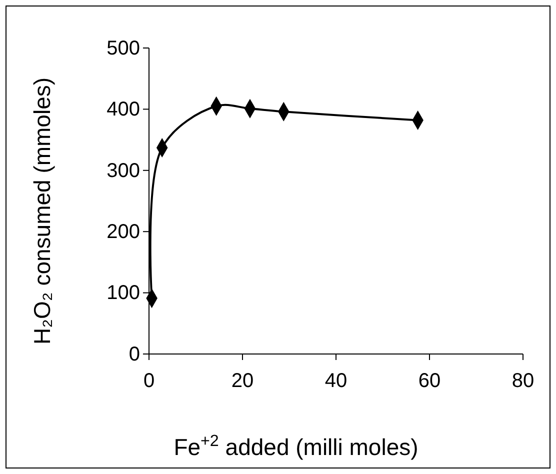  Describe the element at coordinates (242, 381) in the screenshot. I see `x-tick-label: 20` at that location.